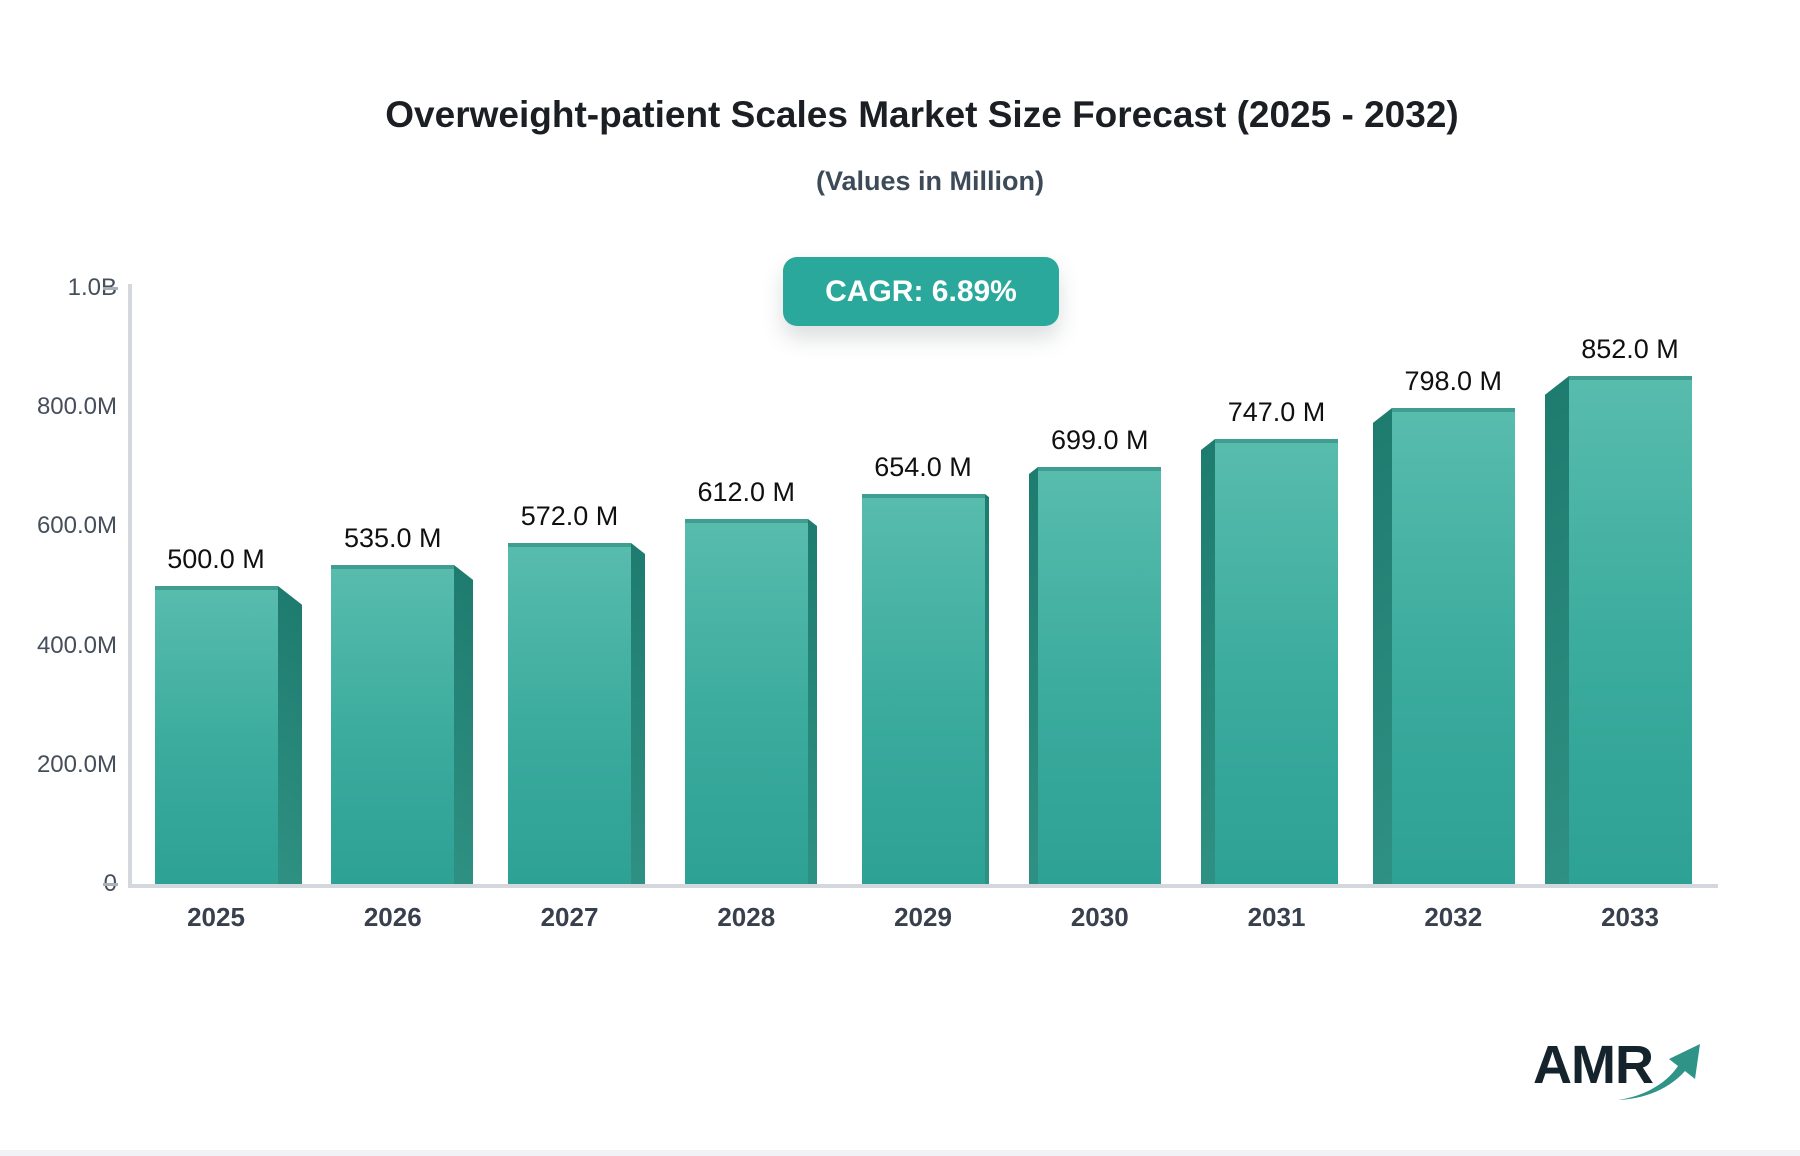 The image size is (1800, 1156). Describe the element at coordinates (1593, 1065) in the screenshot. I see `amr-logo-text: AMR` at that location.